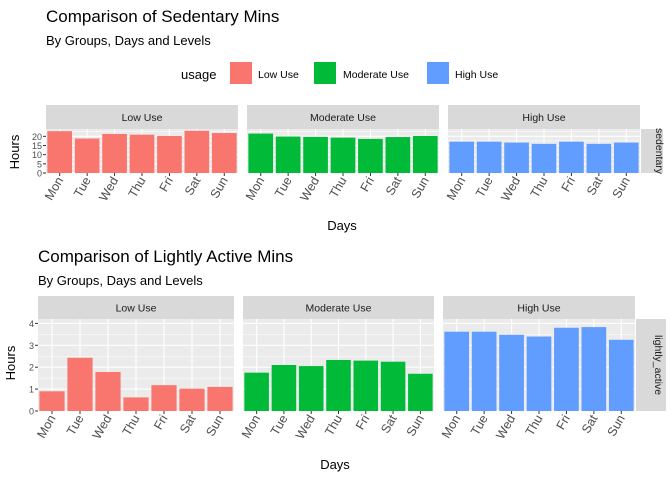 This screenshot has width=672, height=480. What do you see at coordinates (120, 280) in the screenshot?
I see `chart2-subtitle: By Groups, Days and Levels` at bounding box center [120, 280].